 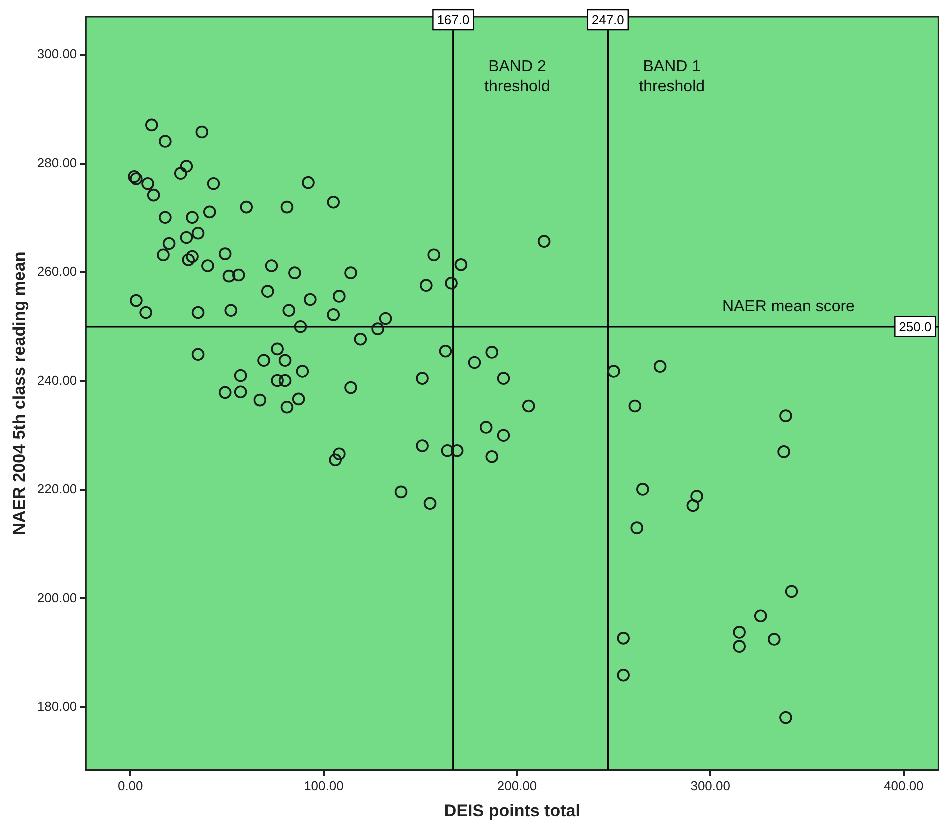 I want to click on annotation: NAER mean score, so click(x=789, y=307).